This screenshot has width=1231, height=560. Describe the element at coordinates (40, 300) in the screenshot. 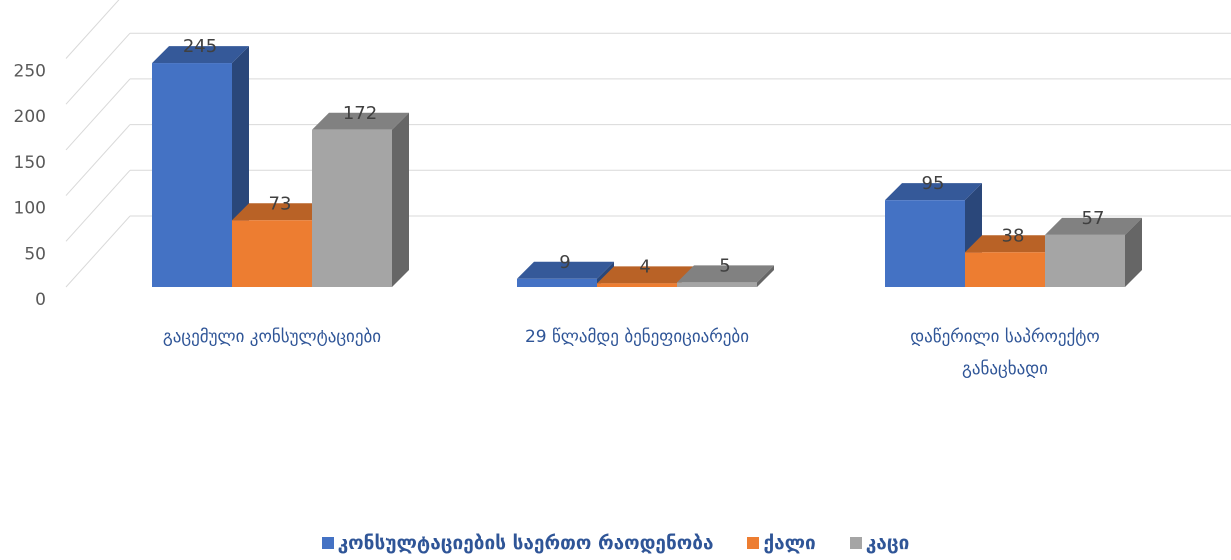

I see `y-tick-label: 0` at that location.